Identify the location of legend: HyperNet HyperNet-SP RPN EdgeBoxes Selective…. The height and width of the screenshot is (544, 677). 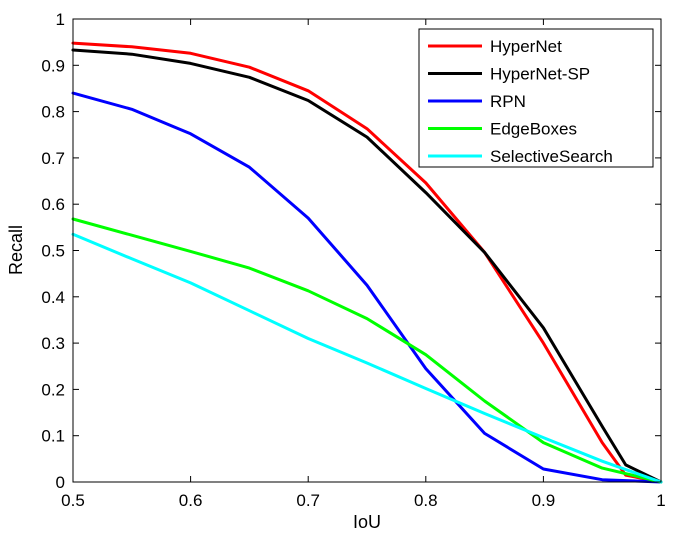
(536, 98).